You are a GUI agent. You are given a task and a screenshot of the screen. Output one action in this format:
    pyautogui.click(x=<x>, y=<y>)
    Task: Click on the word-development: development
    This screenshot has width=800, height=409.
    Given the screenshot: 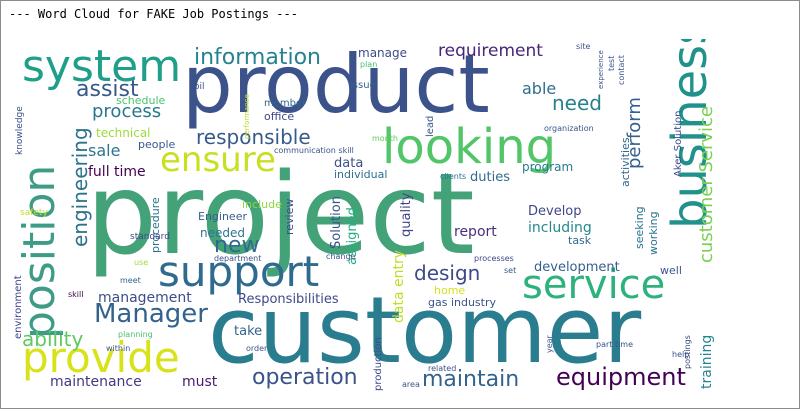 What is the action you would take?
    pyautogui.click(x=577, y=267)
    